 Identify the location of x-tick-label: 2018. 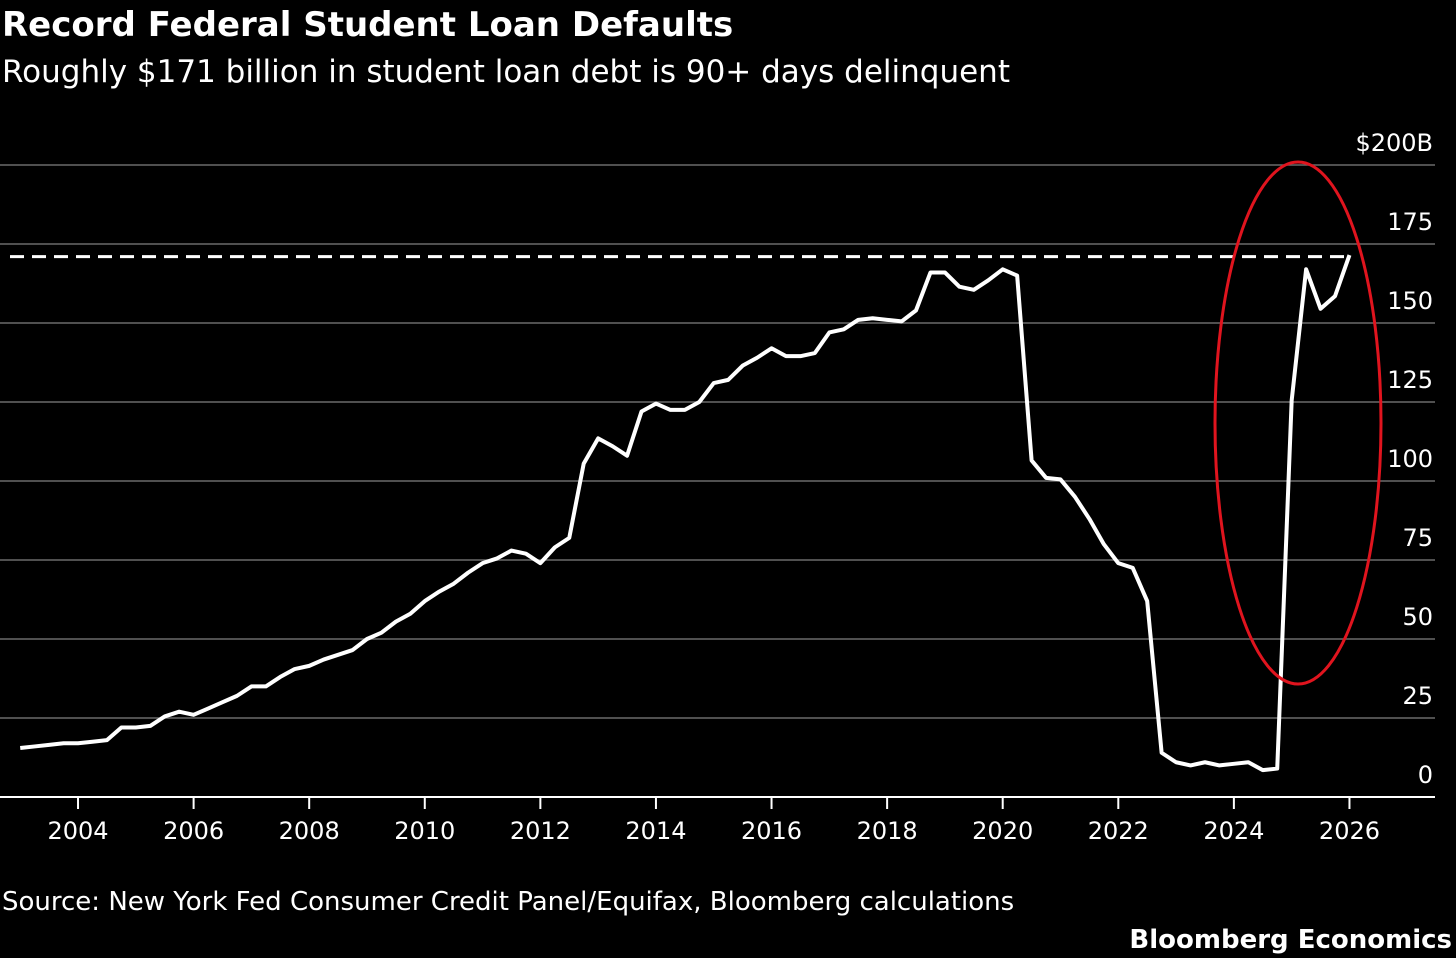
(887, 831).